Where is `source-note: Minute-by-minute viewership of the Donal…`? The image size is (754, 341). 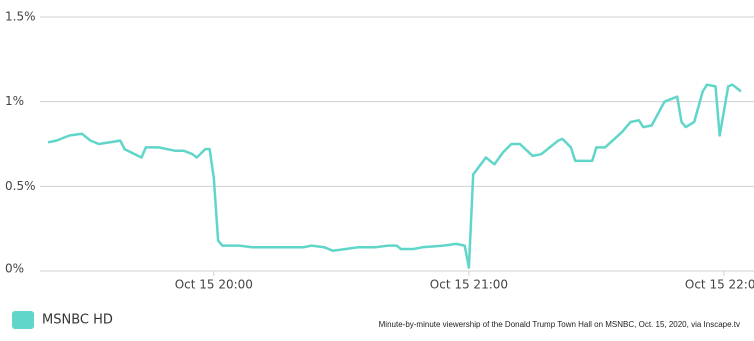 source-note: Minute-by-minute viewership of the Donal… is located at coordinates (559, 324).